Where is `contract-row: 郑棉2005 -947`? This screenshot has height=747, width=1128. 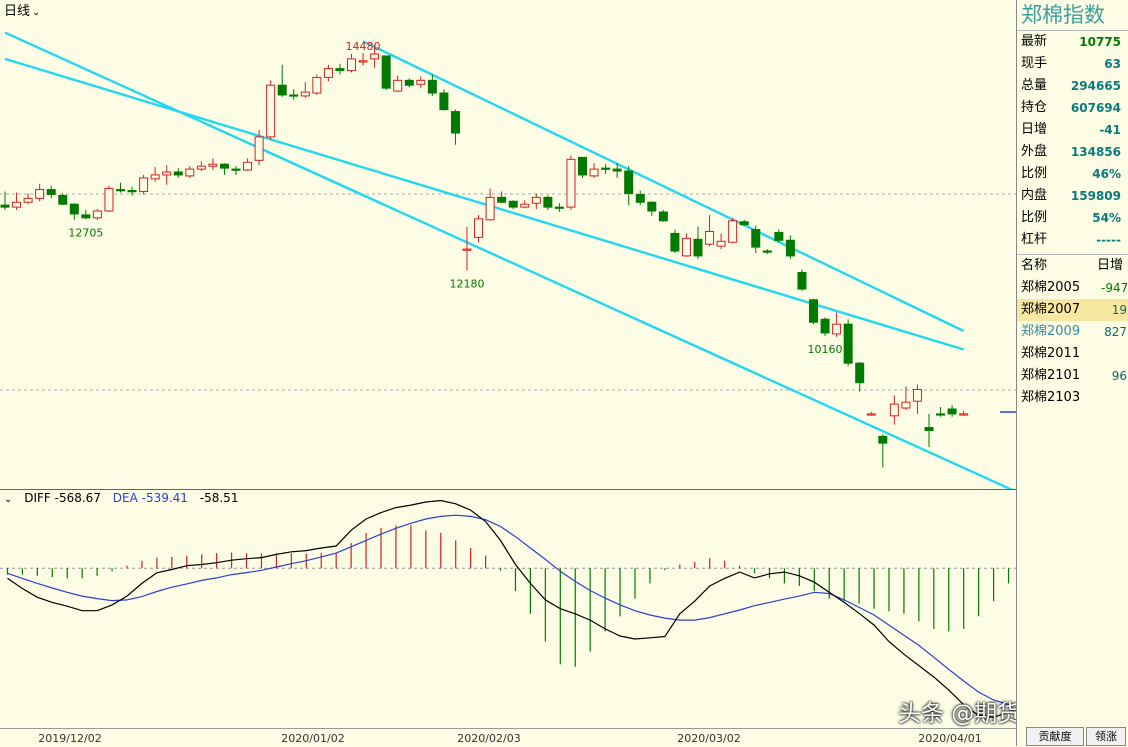 contract-row: 郑棉2005 -947 is located at coordinates (1072, 288).